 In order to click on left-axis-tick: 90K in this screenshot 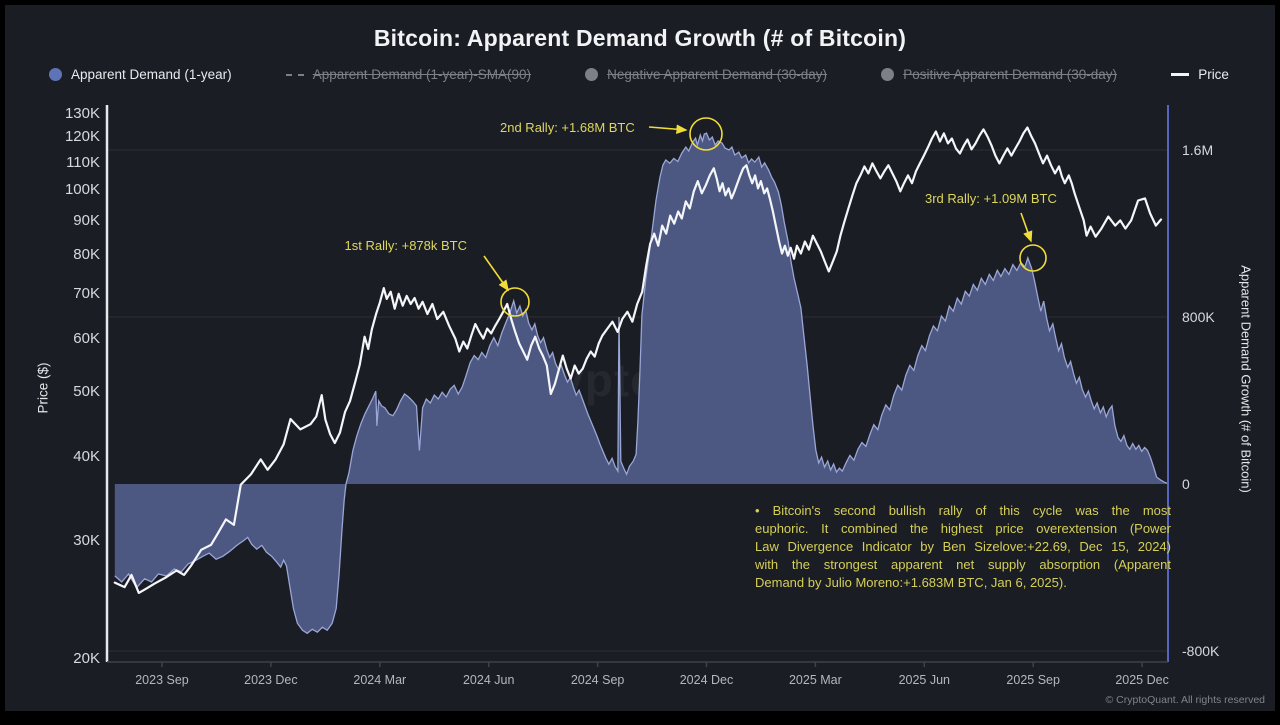, I will do `click(86, 221)`.